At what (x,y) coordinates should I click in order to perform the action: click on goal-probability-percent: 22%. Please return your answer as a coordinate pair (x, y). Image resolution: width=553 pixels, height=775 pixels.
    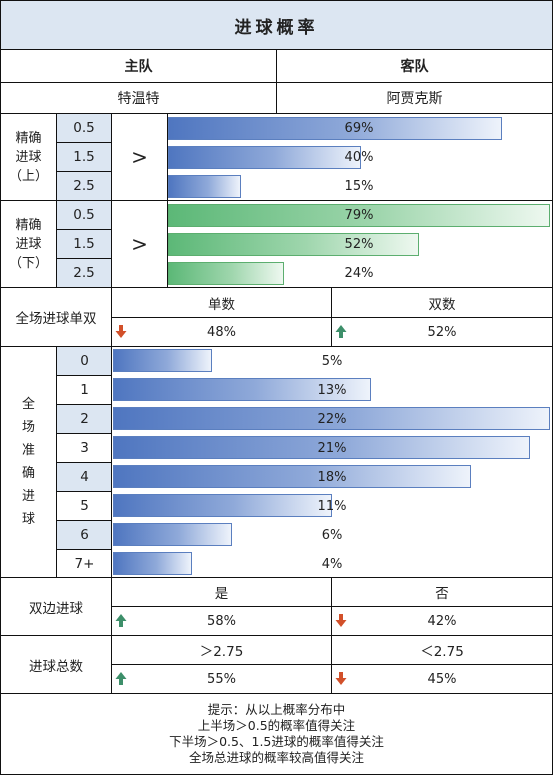
    Looking at the image, I should click on (332, 419).